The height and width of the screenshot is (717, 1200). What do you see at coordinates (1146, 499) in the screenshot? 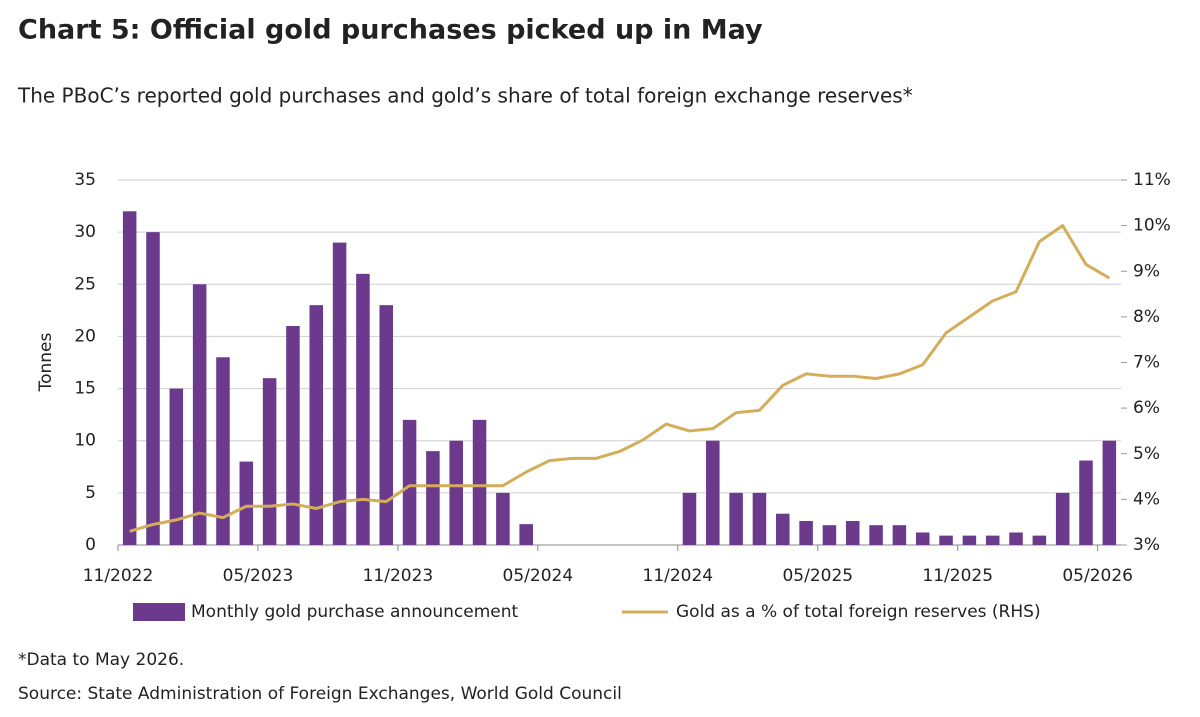
I see `y2-tick-label: 4%` at bounding box center [1146, 499].